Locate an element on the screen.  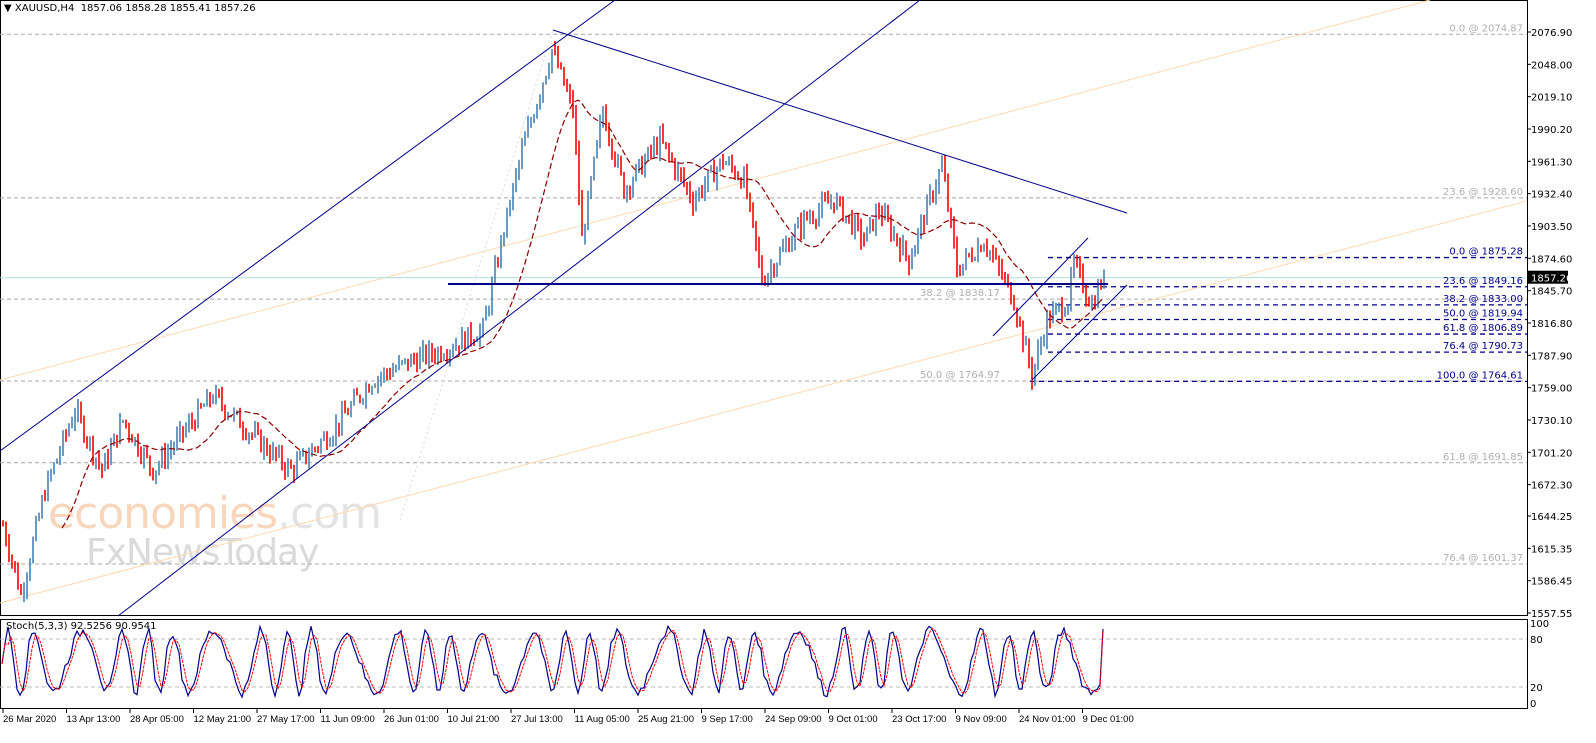
x-tick-label: 26 Jun 01:00 is located at coordinates (411, 719).